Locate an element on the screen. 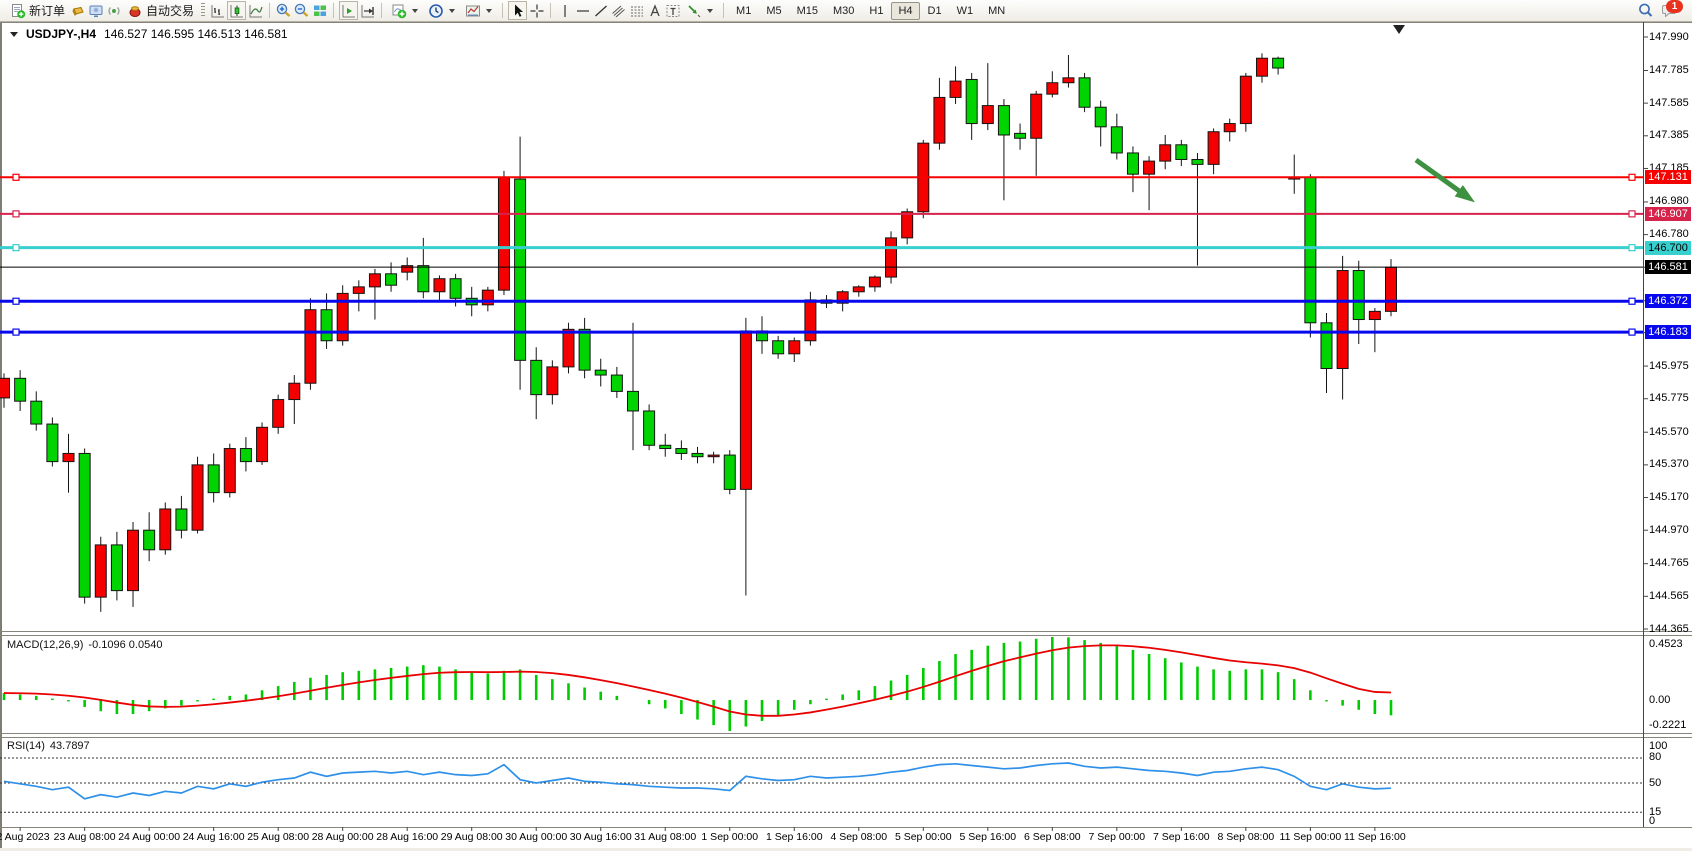 The width and height of the screenshot is (1692, 851). main-toolbar: 新订单 自动交易 is located at coordinates (846, 11).